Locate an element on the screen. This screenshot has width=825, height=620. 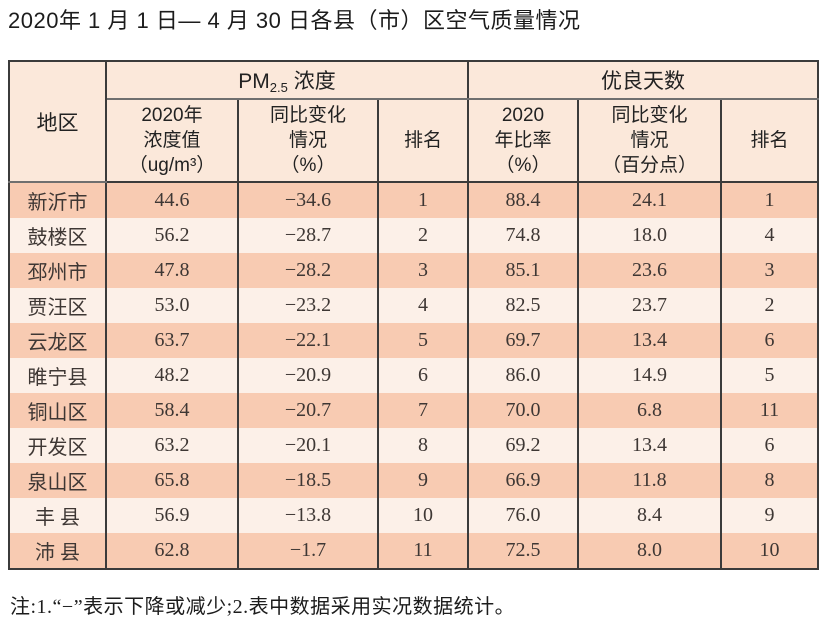
table-row: 鼓楼区 56.2 −28.7 2 74.8 18.0 4 is located at coordinates (414, 235).